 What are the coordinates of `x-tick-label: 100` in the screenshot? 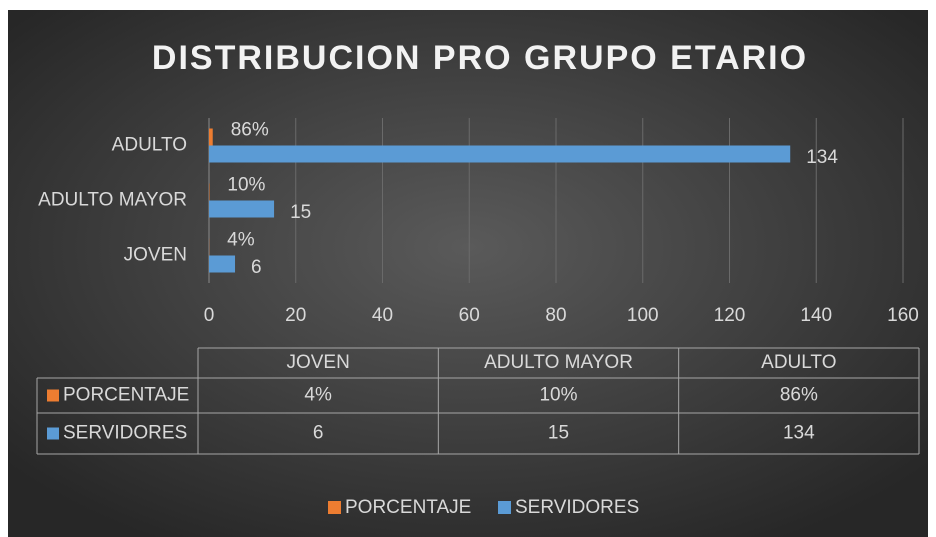 It's located at (643, 315).